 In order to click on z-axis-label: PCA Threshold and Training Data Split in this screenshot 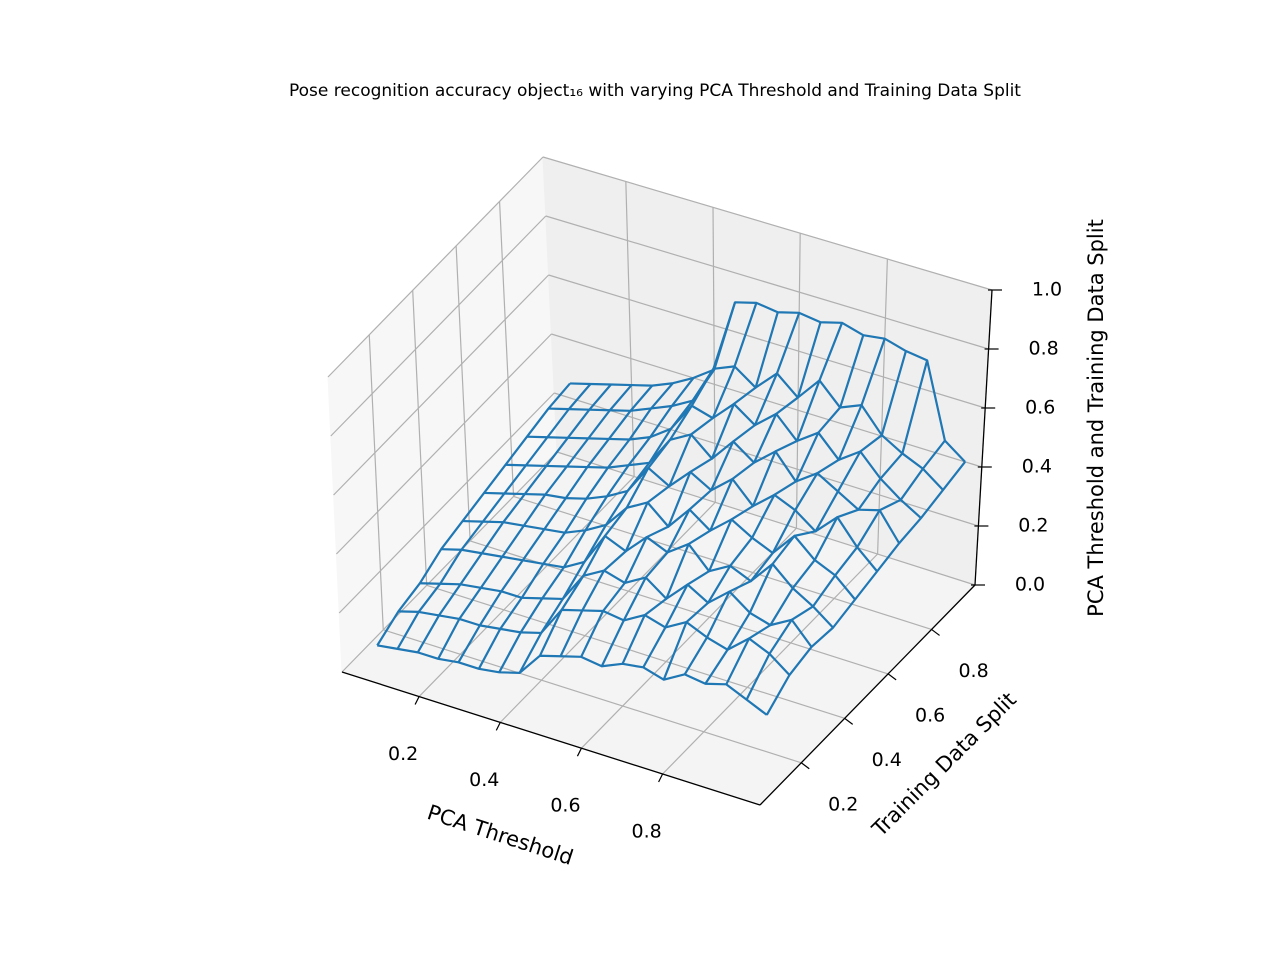, I will do `click(1096, 418)`.